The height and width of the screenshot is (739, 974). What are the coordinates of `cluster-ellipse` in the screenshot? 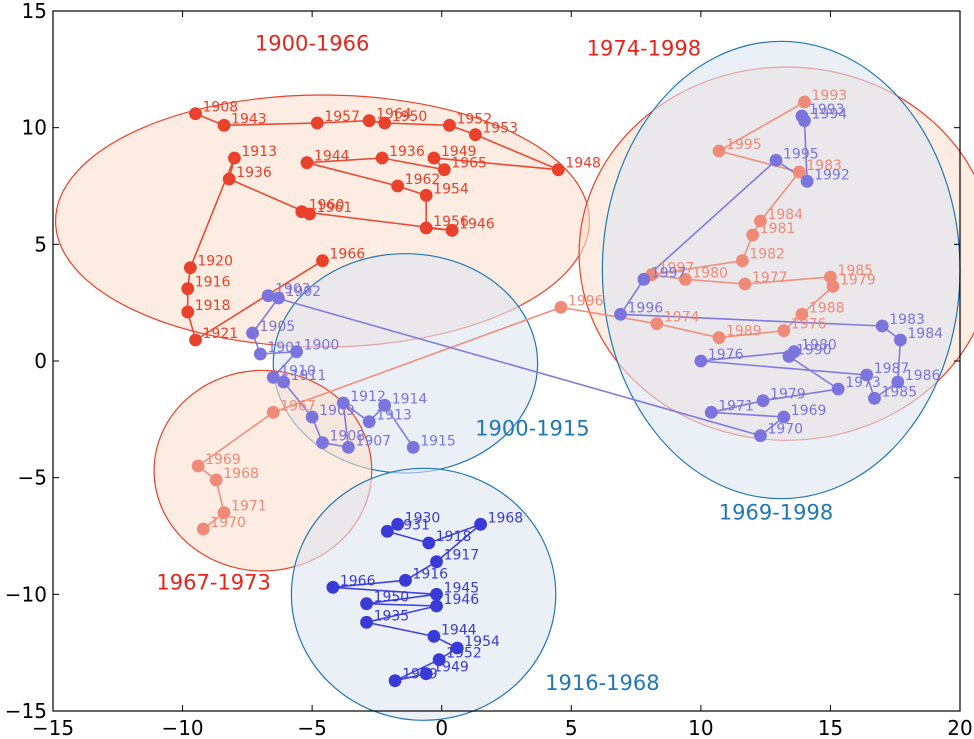 It's located at (423, 594).